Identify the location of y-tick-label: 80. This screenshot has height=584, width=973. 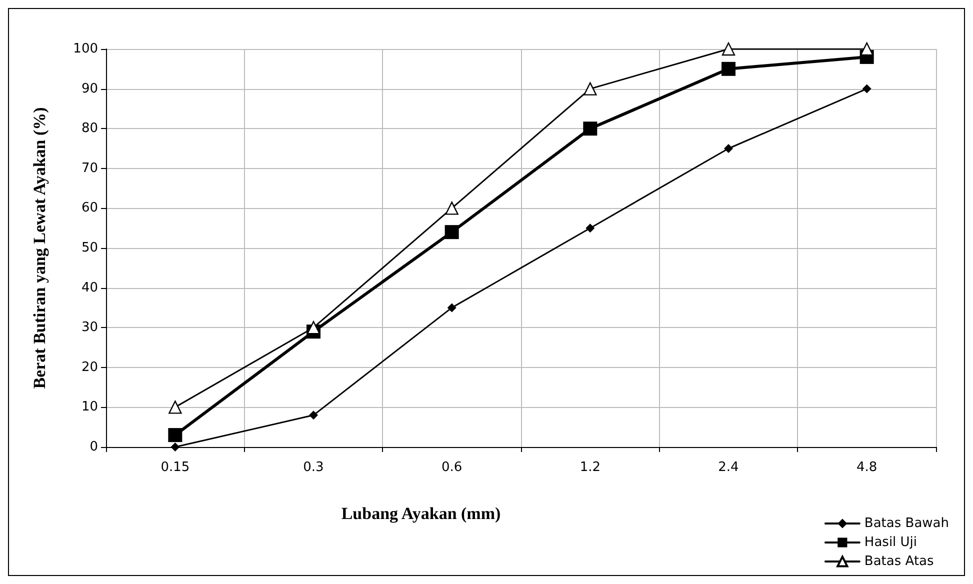
(89, 128).